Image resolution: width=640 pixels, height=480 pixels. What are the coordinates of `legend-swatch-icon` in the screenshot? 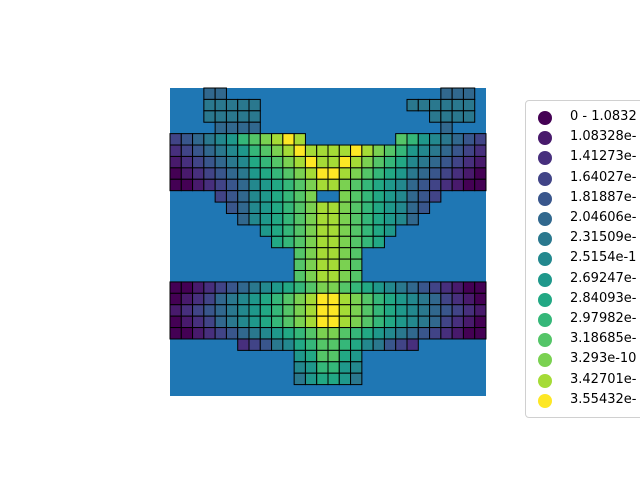 It's located at (545, 219).